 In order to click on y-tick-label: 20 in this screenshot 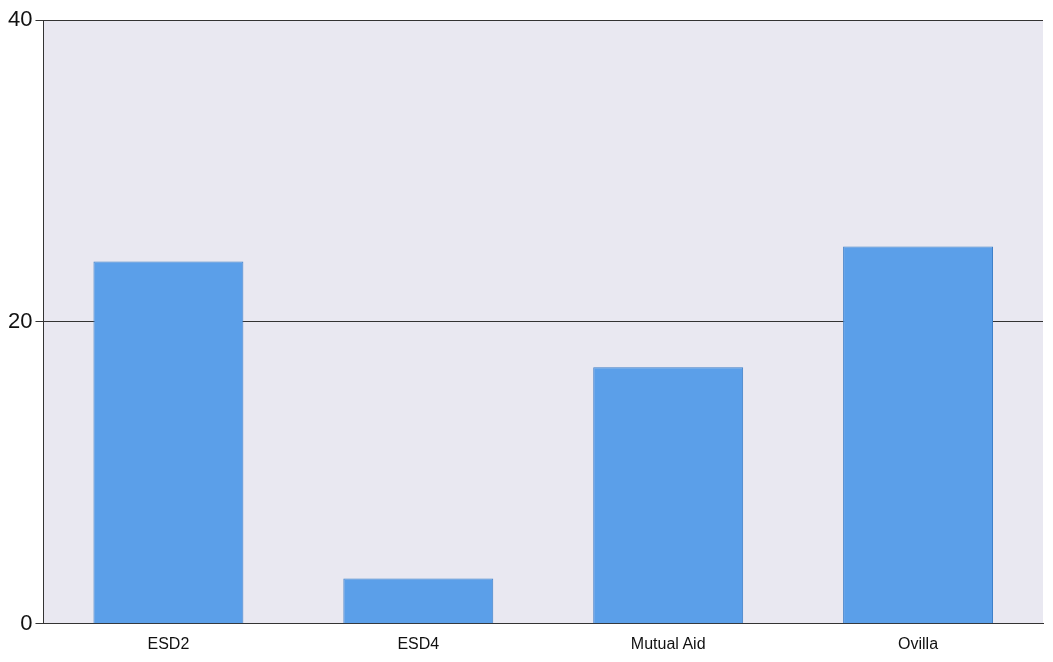, I will do `click(20, 320)`.